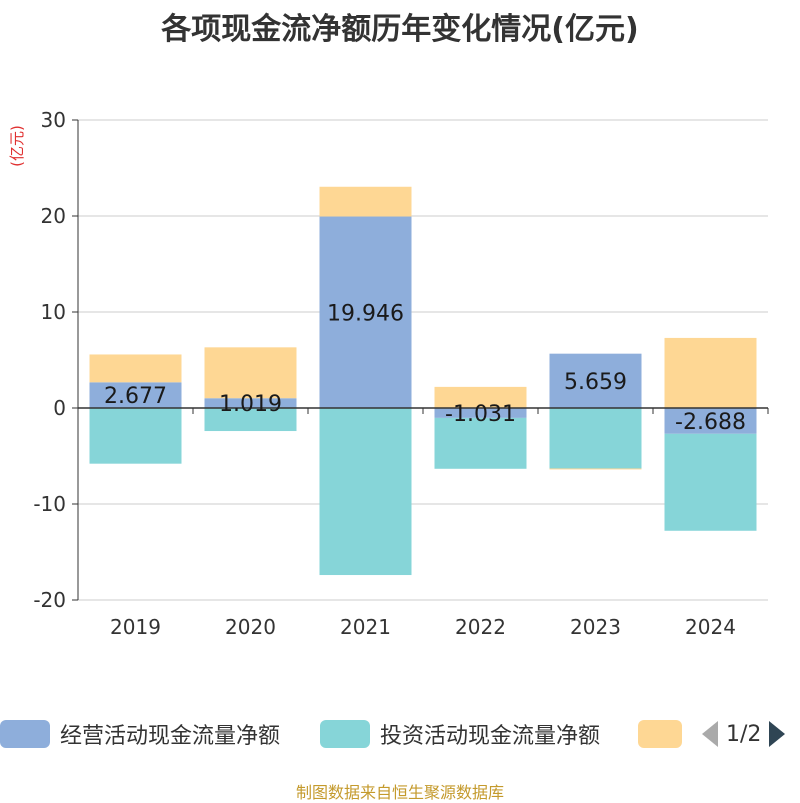  What do you see at coordinates (53, 120) in the screenshot?
I see `y-tick-label: 30` at bounding box center [53, 120].